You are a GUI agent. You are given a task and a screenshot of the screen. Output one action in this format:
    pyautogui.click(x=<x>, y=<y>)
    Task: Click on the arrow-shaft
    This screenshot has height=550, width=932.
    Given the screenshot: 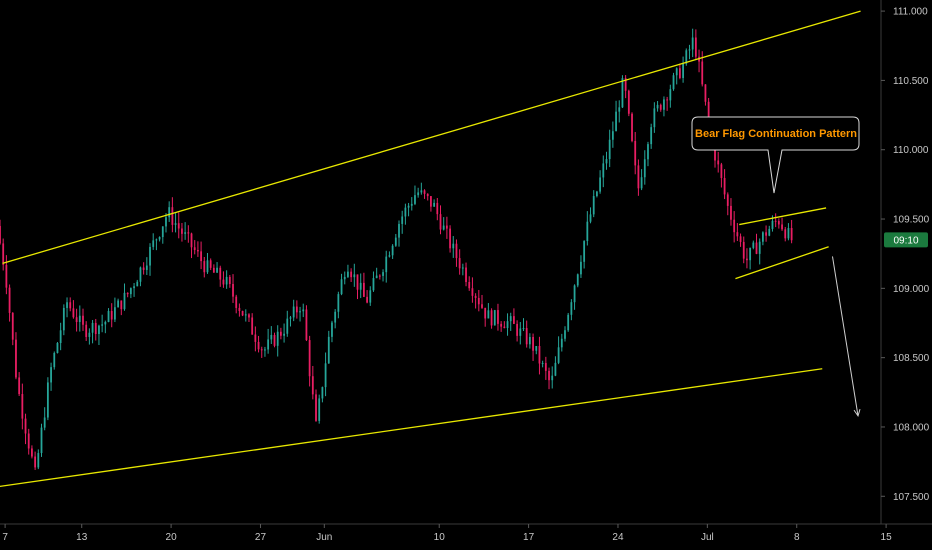 What is the action you would take?
    pyautogui.click(x=845, y=336)
    